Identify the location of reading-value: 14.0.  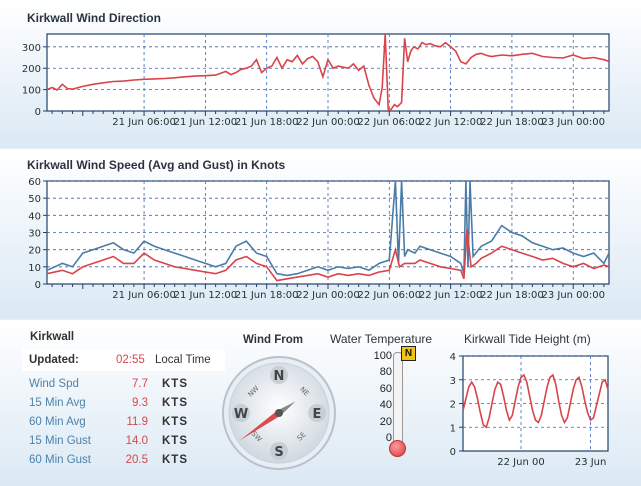
(136, 441).